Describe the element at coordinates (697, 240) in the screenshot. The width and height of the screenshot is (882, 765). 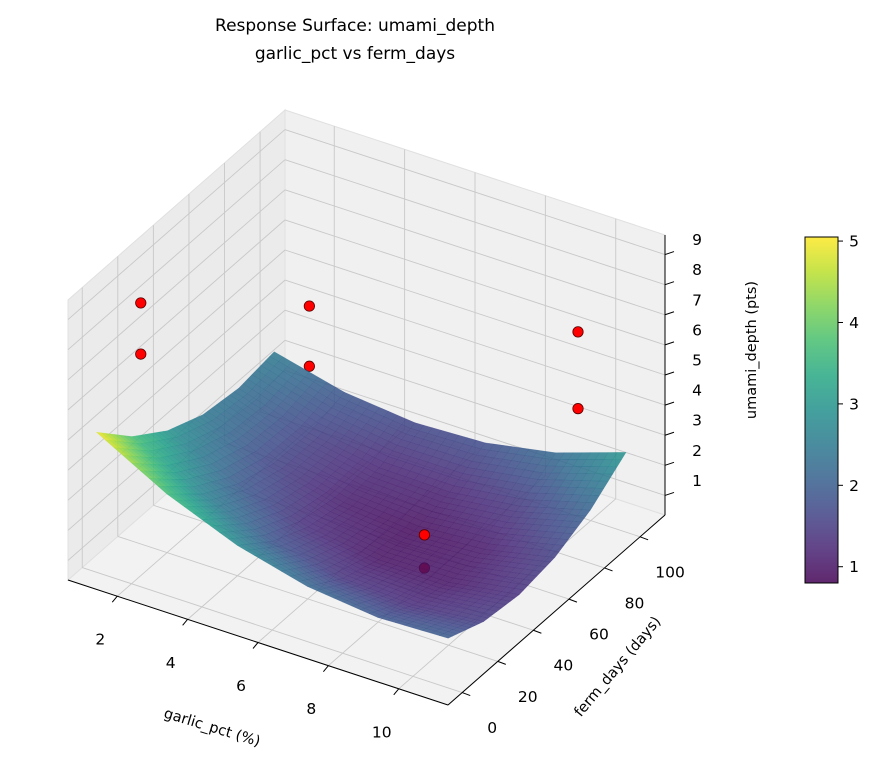
I see `z-tick-label: 9` at that location.